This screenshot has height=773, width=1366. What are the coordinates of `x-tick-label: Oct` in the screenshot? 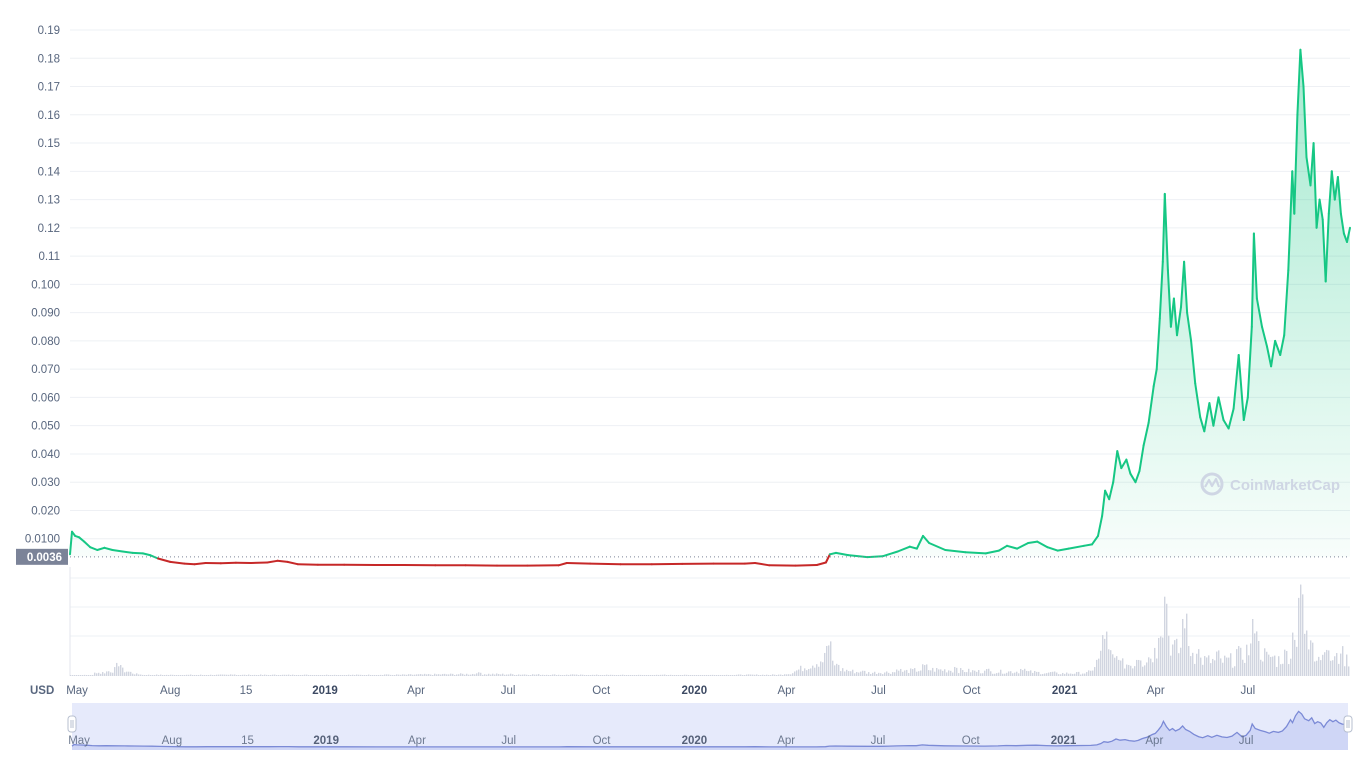 It's located at (972, 691).